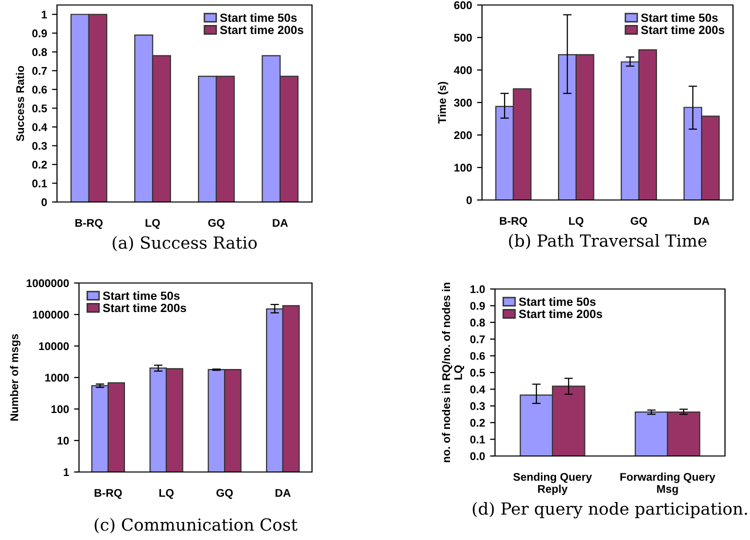  What do you see at coordinates (609, 510) in the screenshot?
I see `text: (d) Per query node participation.` at bounding box center [609, 510].